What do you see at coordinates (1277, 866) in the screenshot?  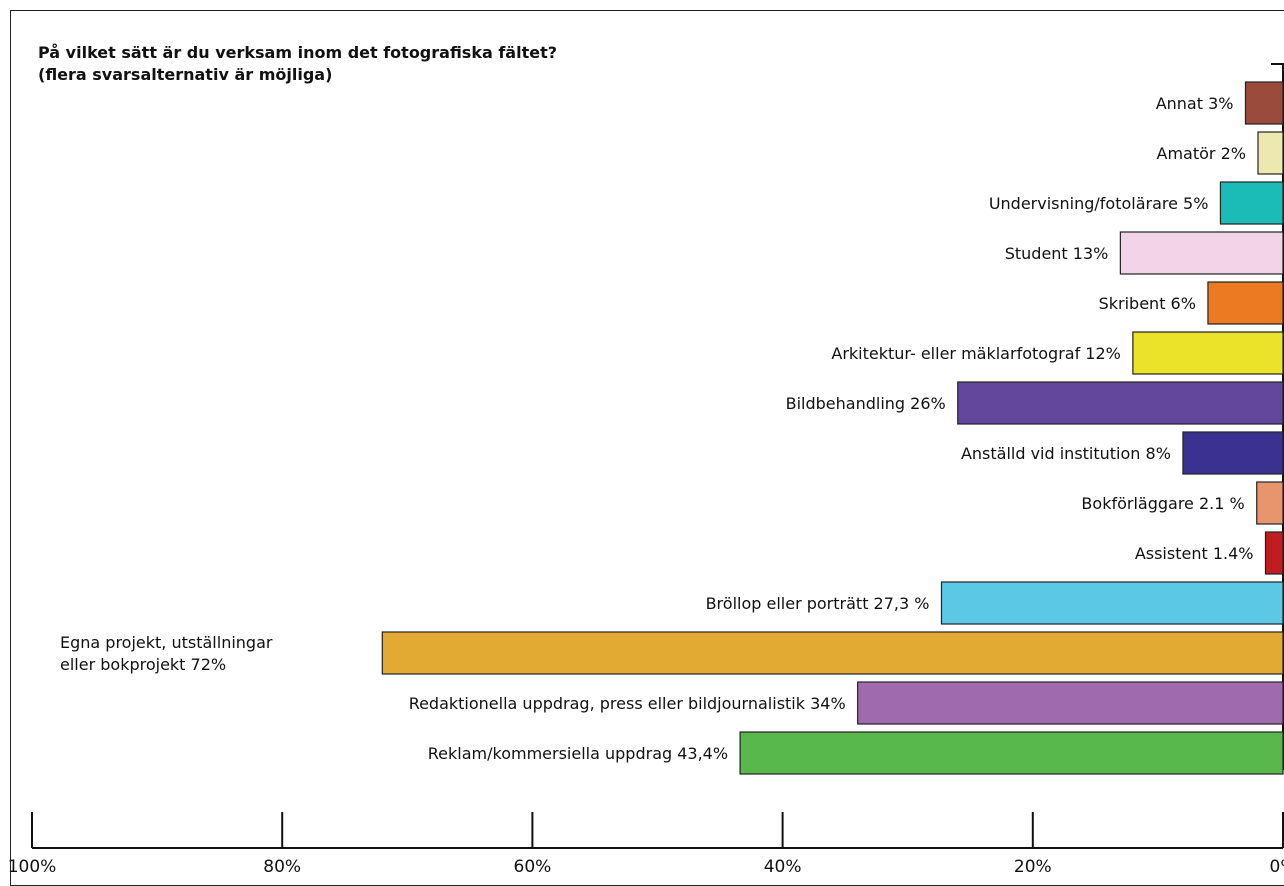 I see `x-tick-label: 0%` at bounding box center [1277, 866].